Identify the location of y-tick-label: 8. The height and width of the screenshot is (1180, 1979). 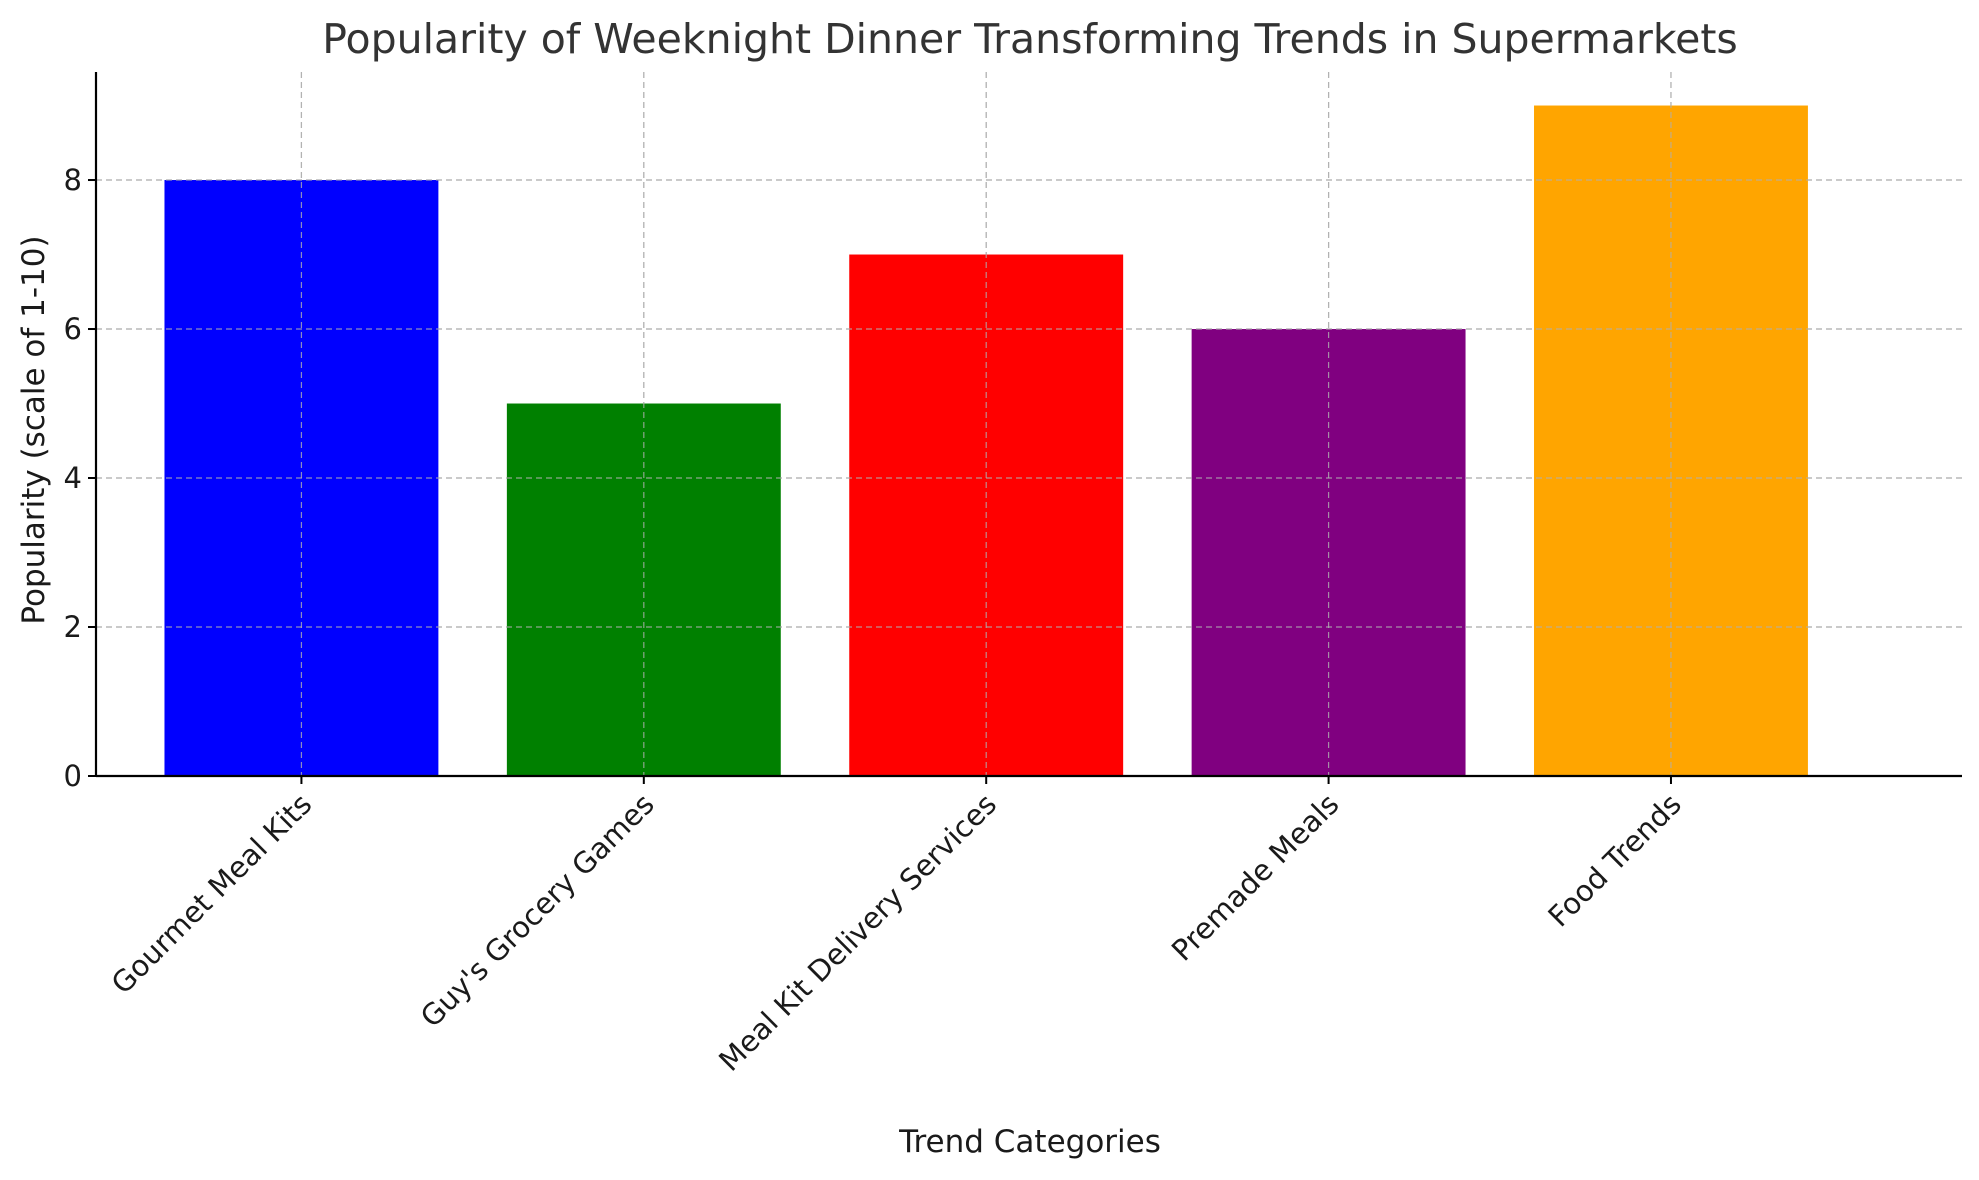
(73, 180).